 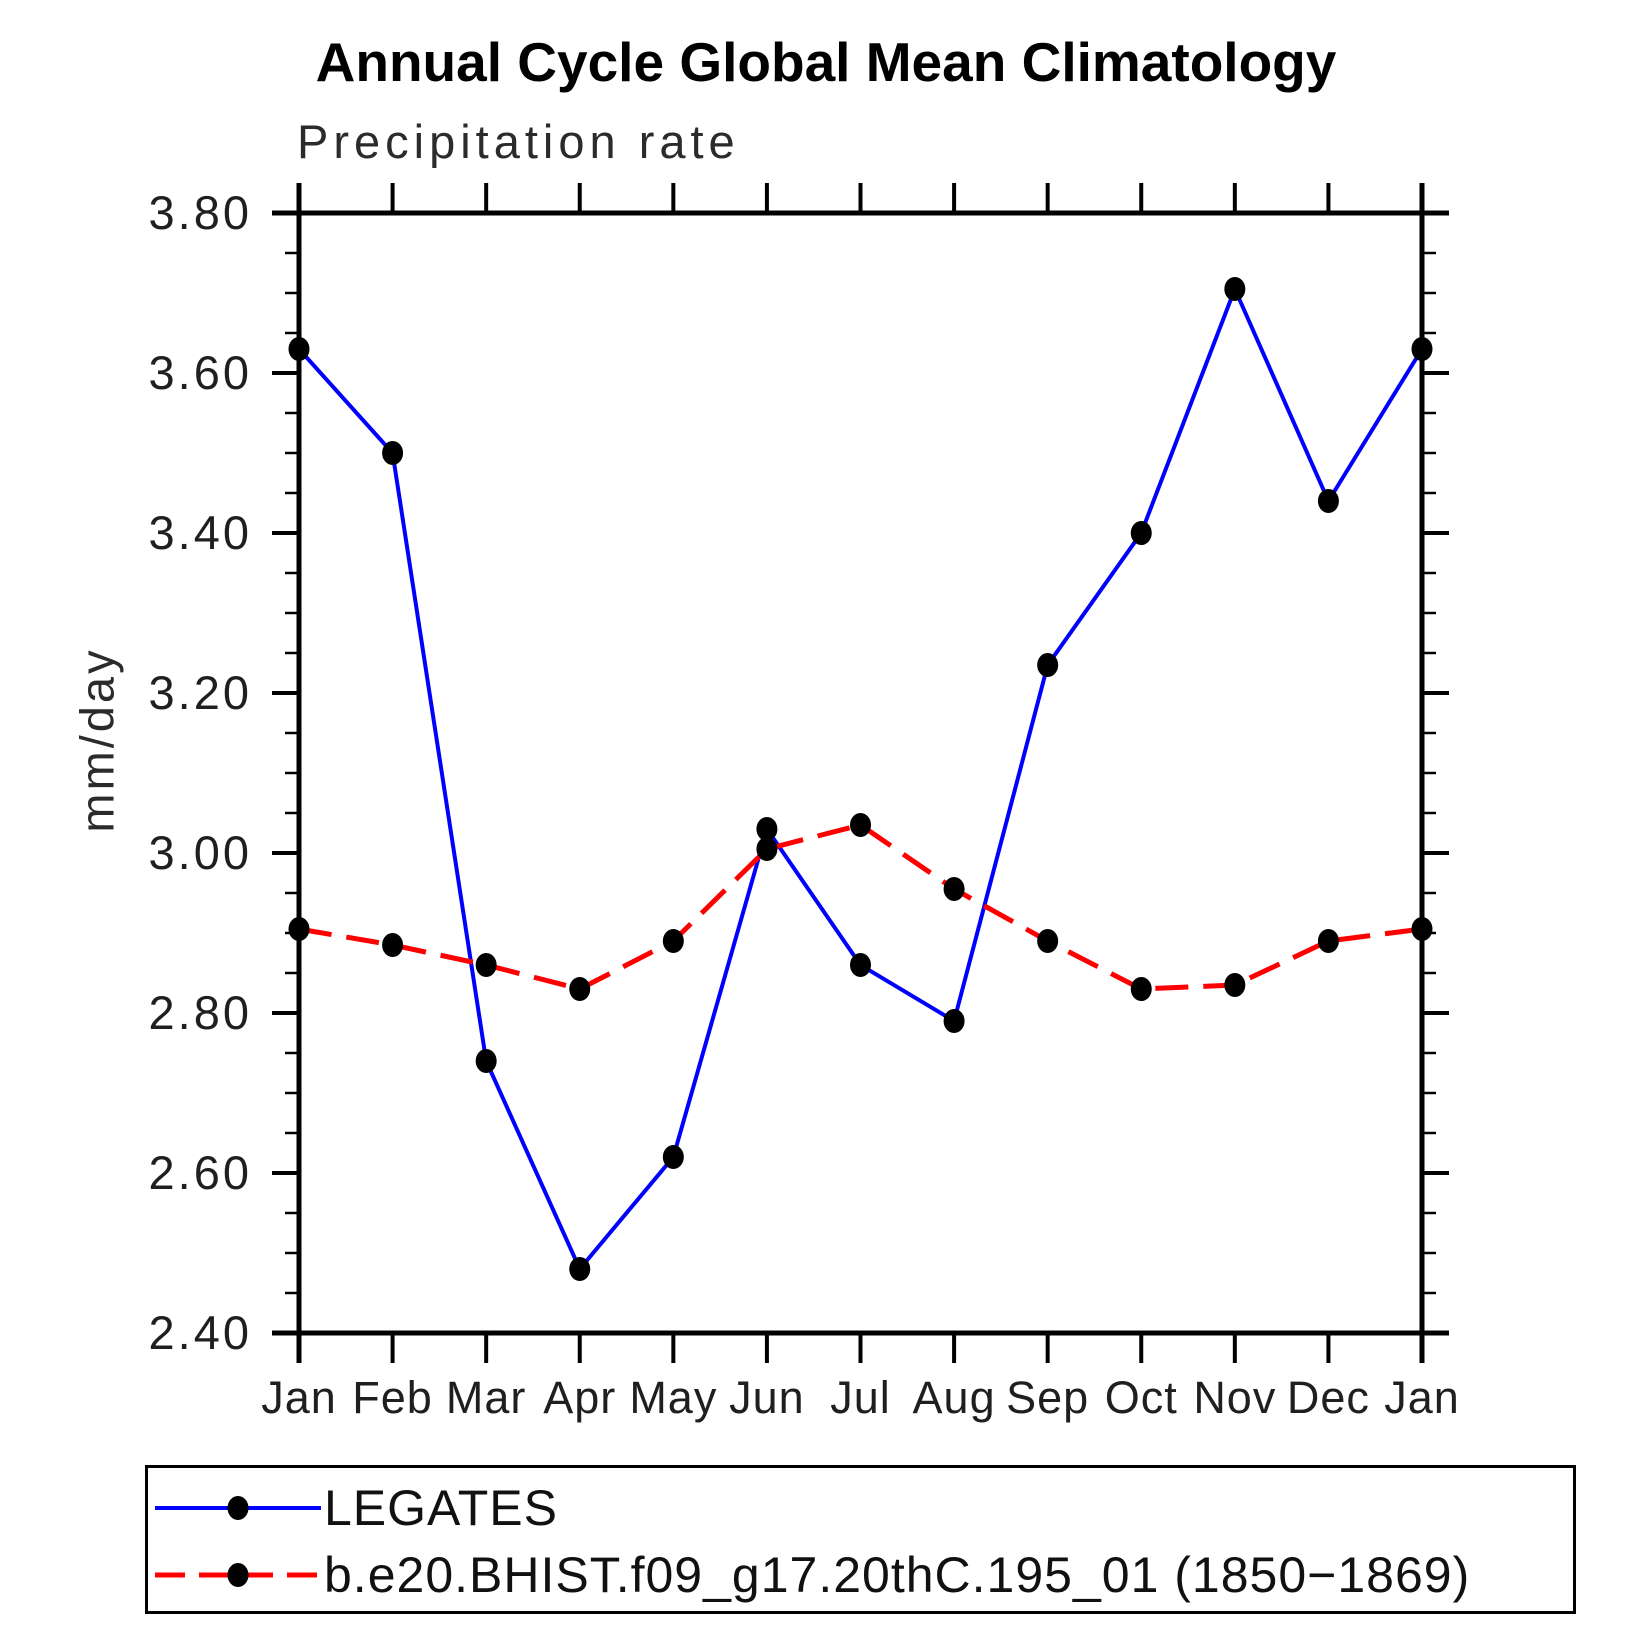 What do you see at coordinates (200, 212) in the screenshot?
I see `y-axis-tick-label: 3.80` at bounding box center [200, 212].